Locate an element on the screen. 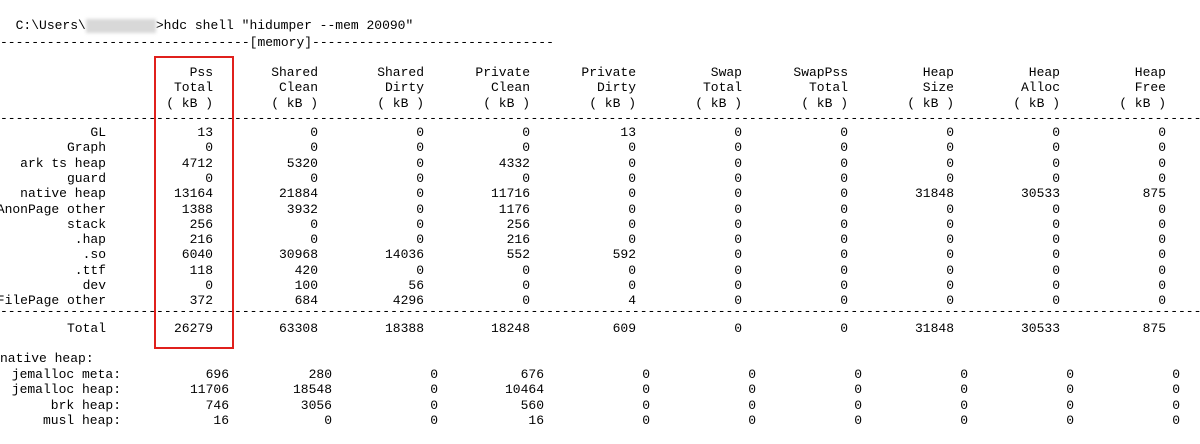  table-cell: 696 is located at coordinates (217, 374).